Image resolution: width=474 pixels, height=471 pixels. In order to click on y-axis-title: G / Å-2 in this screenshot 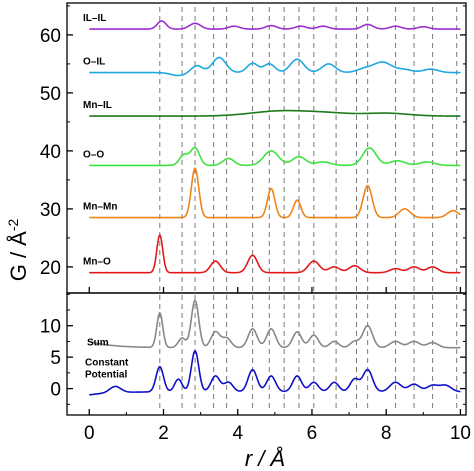, I will do `click(18, 250)`.